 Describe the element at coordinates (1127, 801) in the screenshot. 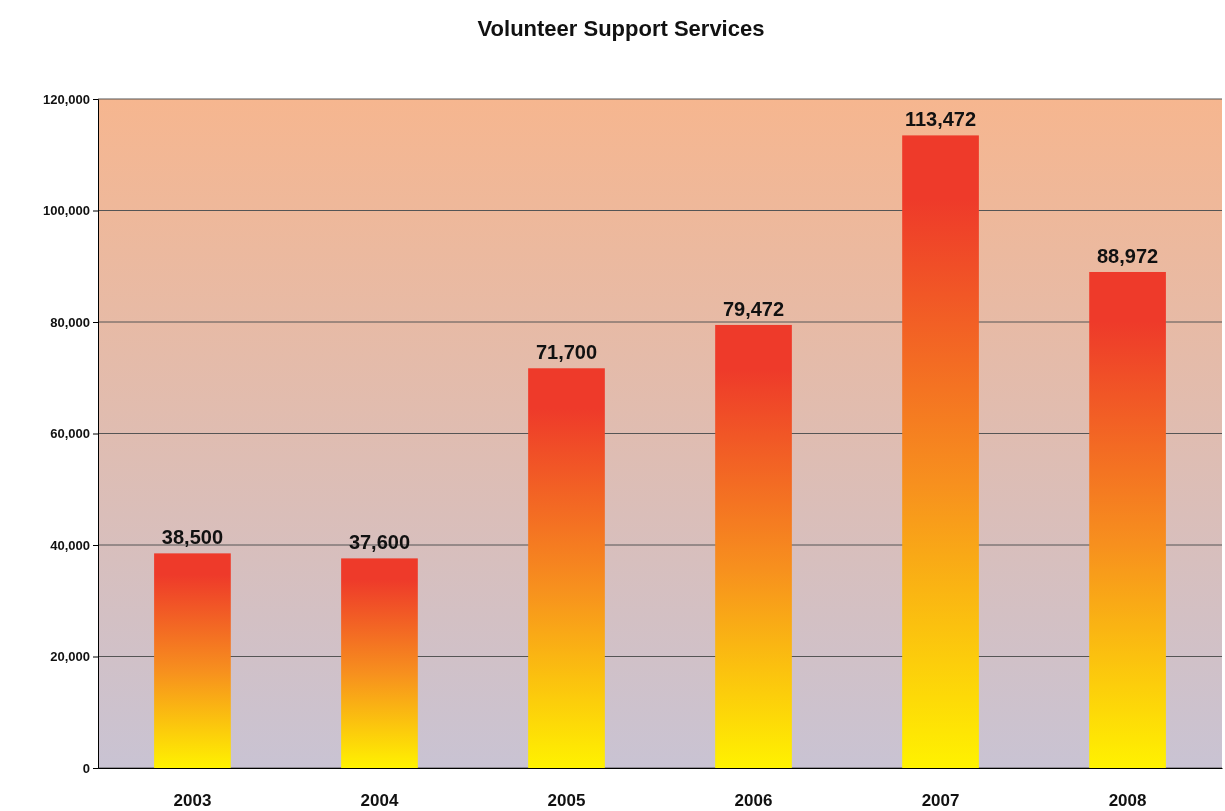

I see `x-tick-label: 2008` at that location.